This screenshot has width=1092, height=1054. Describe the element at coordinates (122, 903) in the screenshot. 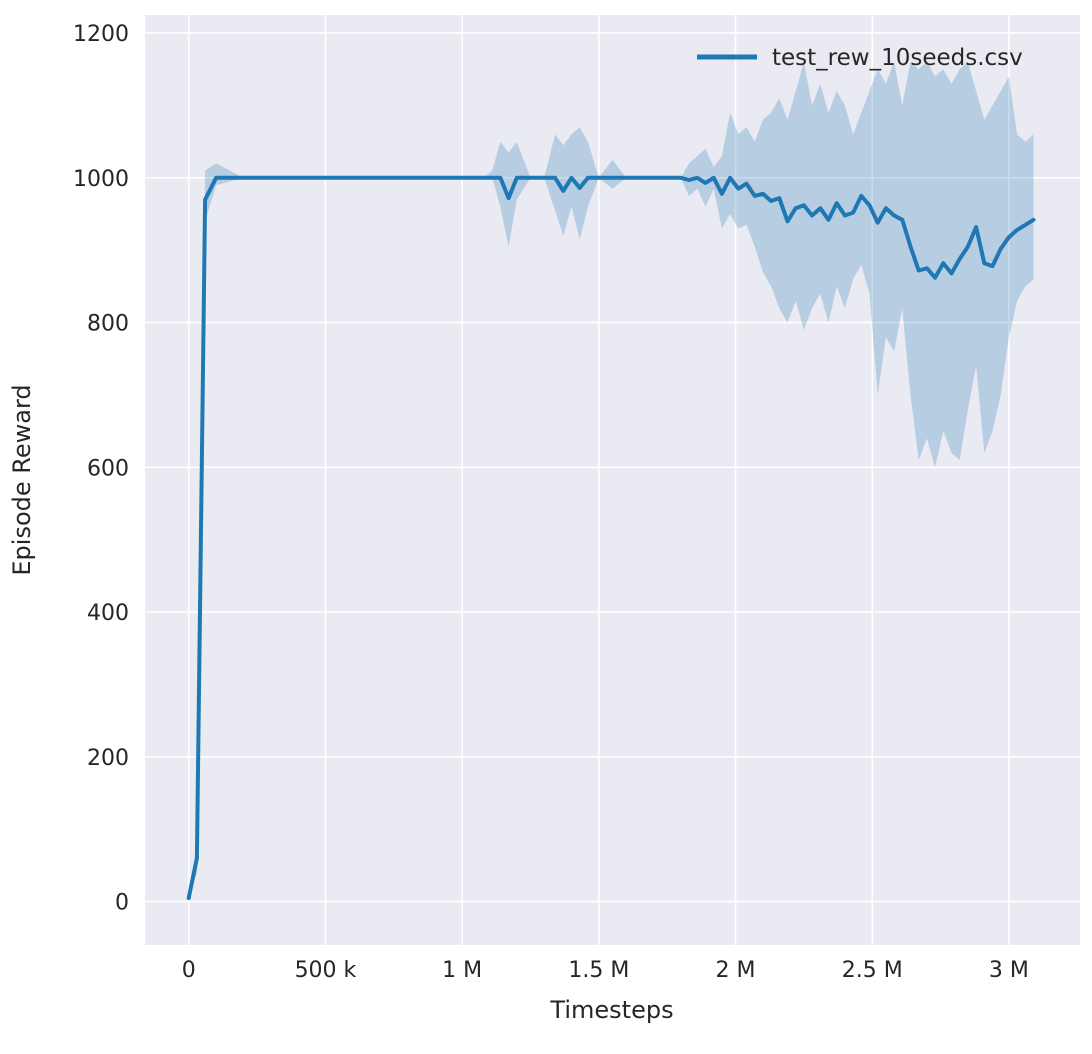

I see `y-tick-label: 0` at that location.